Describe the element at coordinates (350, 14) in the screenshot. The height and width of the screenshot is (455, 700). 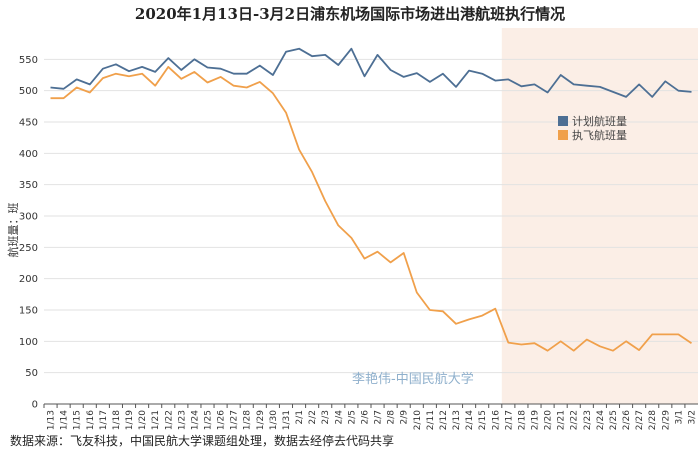
I see `chart-title: 2020年1月13日-3月2日浦东机场国际市场进出港航班执行情况` at that location.